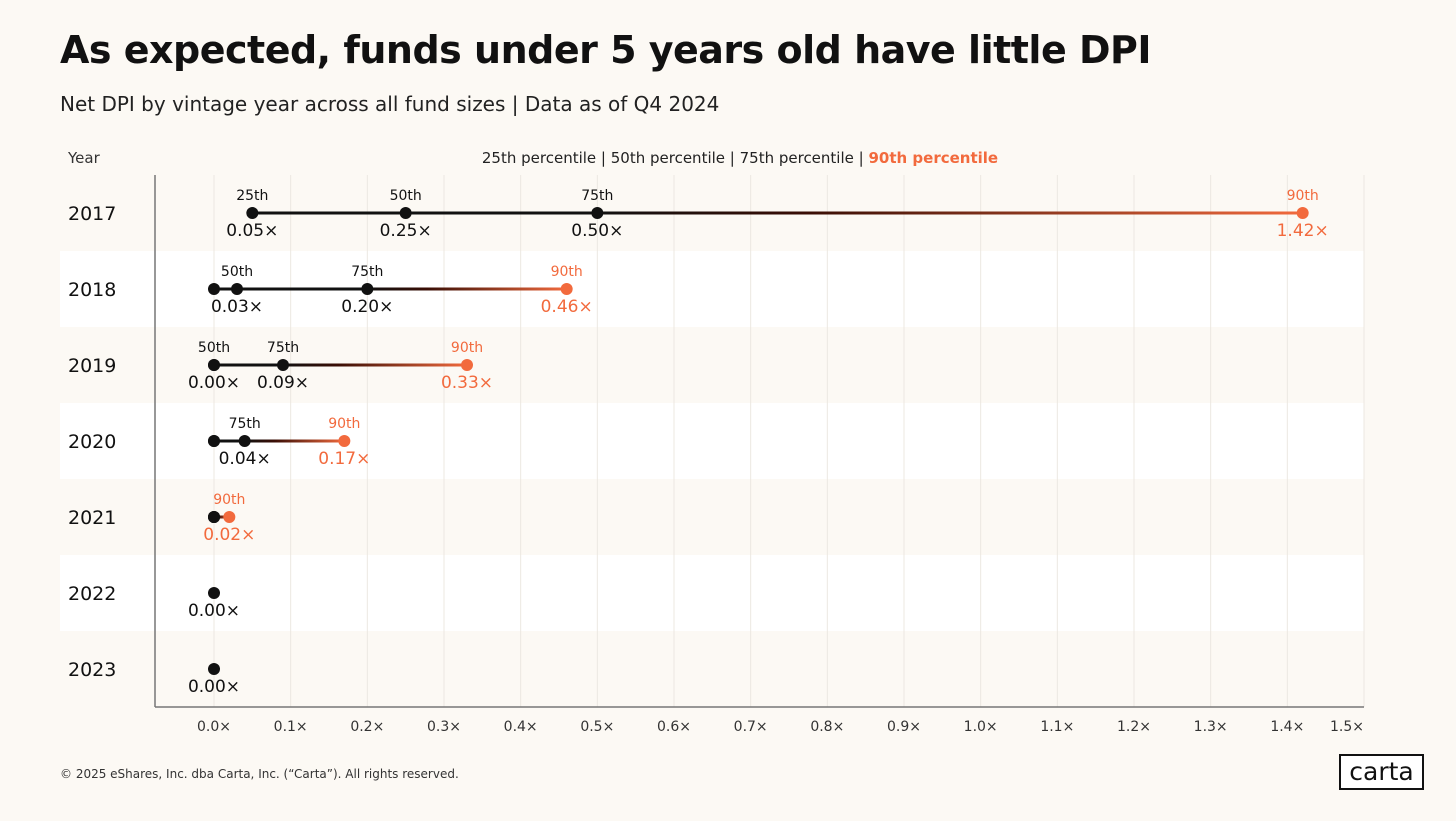  Describe the element at coordinates (283, 383) in the screenshot. I see `value-label: 0.09×` at that location.